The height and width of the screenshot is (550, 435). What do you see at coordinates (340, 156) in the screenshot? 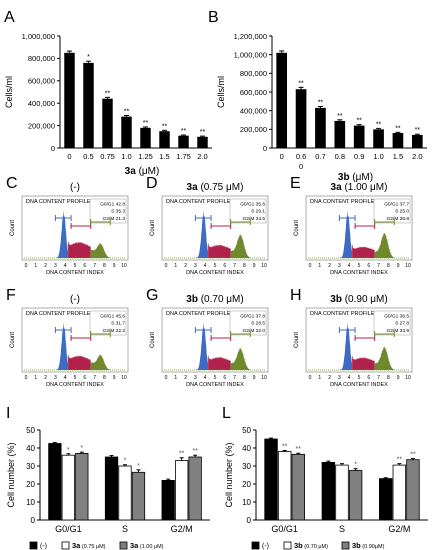
I see `x-tick-label: 0.8` at bounding box center [340, 156].